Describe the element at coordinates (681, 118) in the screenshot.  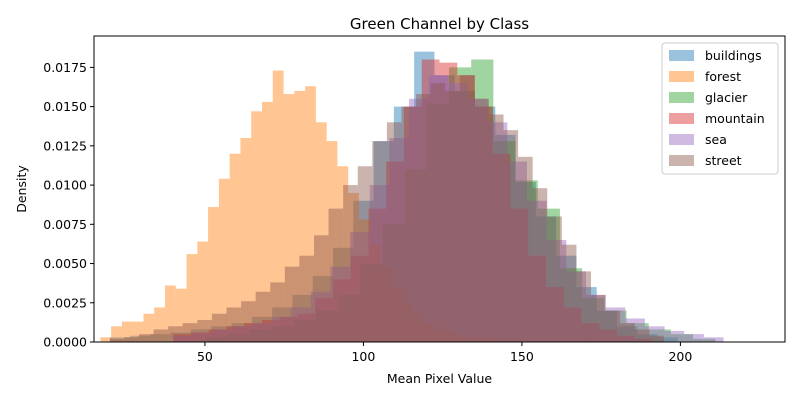
I see `legend-swatch-mountain` at that location.